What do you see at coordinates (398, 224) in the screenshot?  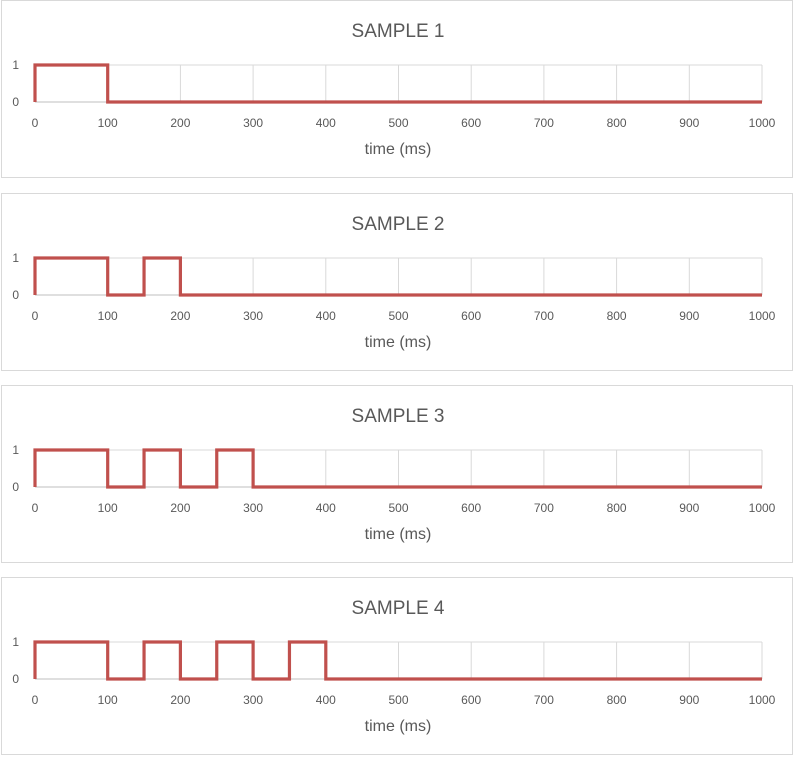 I see `chart-title: SAMPLE 2` at bounding box center [398, 224].